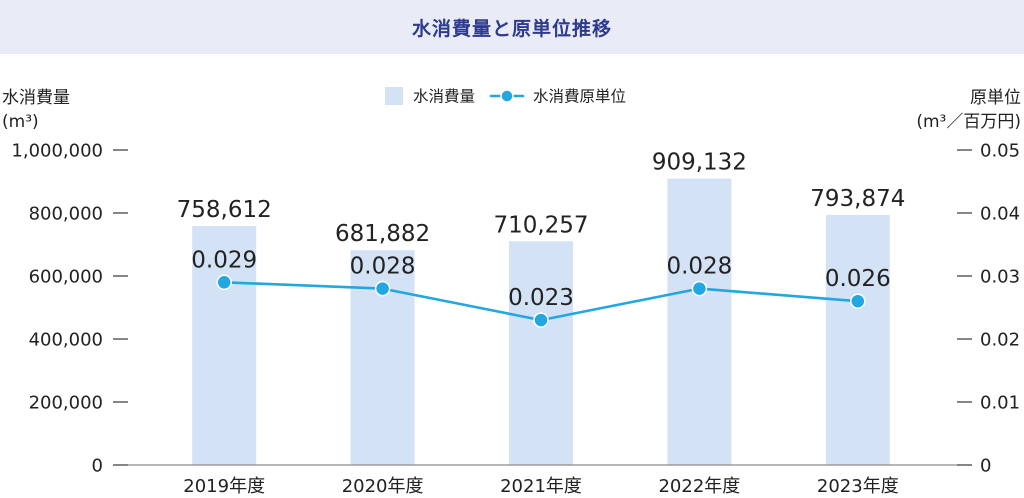 The width and height of the screenshot is (1024, 498). I want to click on legend-label-water-consumption: 水消費量, so click(444, 97).